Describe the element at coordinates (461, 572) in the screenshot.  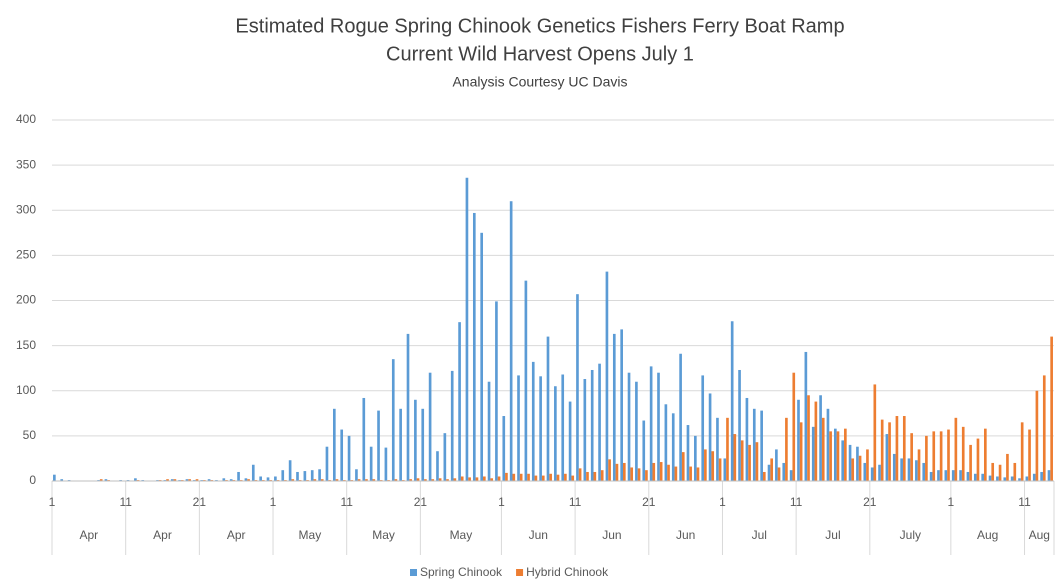
I see `legend-label: Spring Chinook` at that location.